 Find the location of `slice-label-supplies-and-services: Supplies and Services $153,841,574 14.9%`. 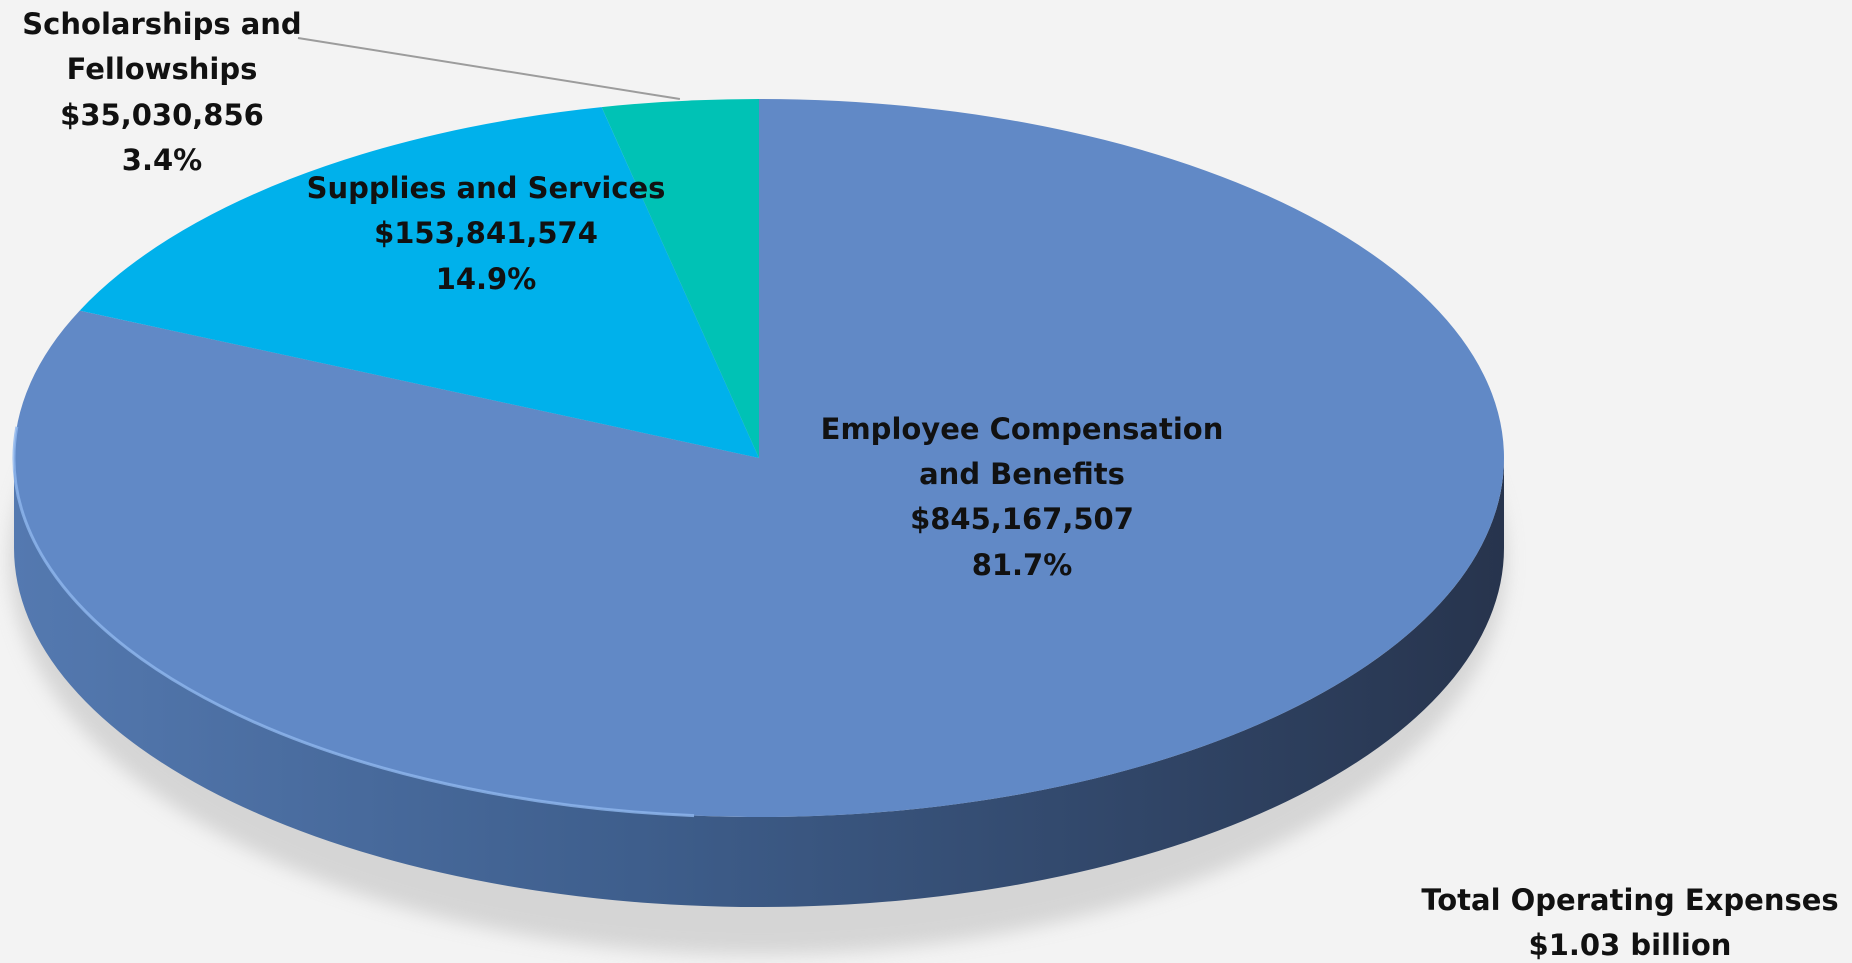

slice-label-supplies-and-services: Supplies and Services $153,841,574 14.9% is located at coordinates (486, 233).